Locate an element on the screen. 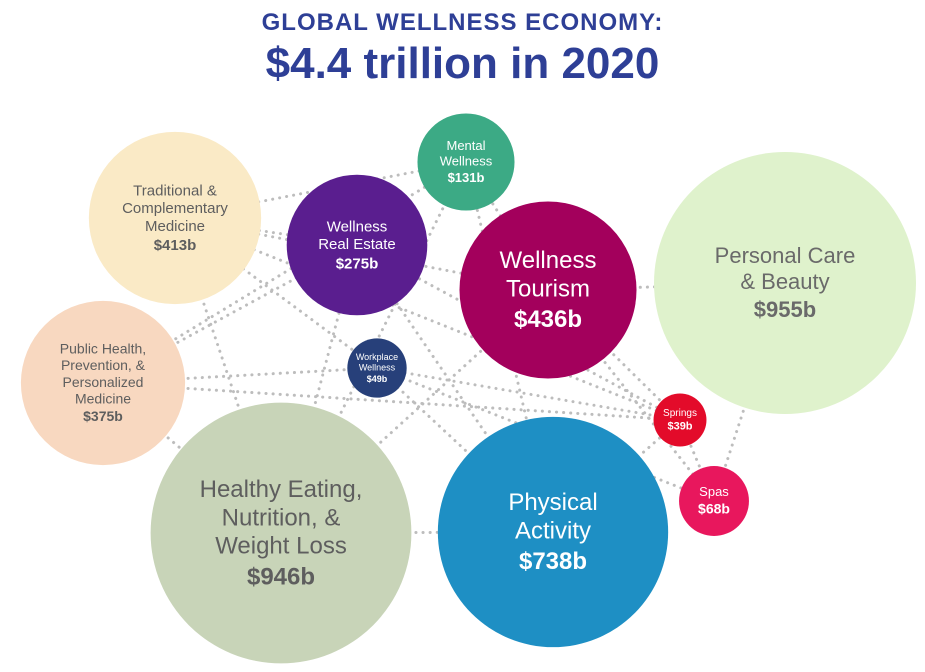 The image size is (925, 672). bubble-name-wellness-tourism-line-1: Tourism is located at coordinates (548, 288).